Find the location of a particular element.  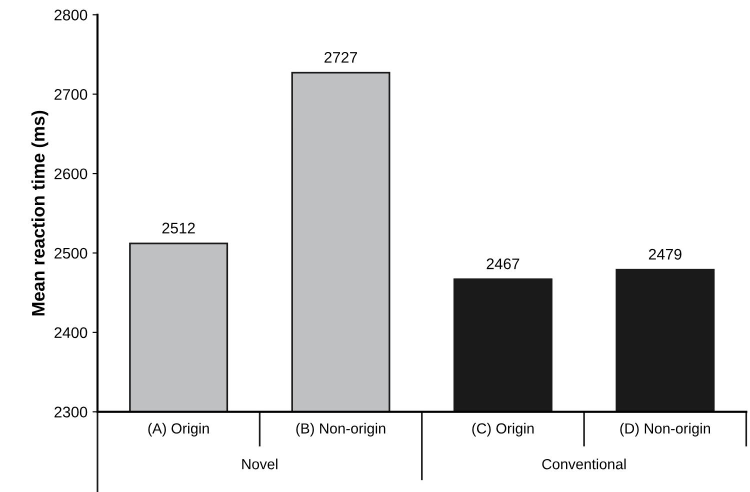

y-tick-label: 2400 is located at coordinates (71, 332).